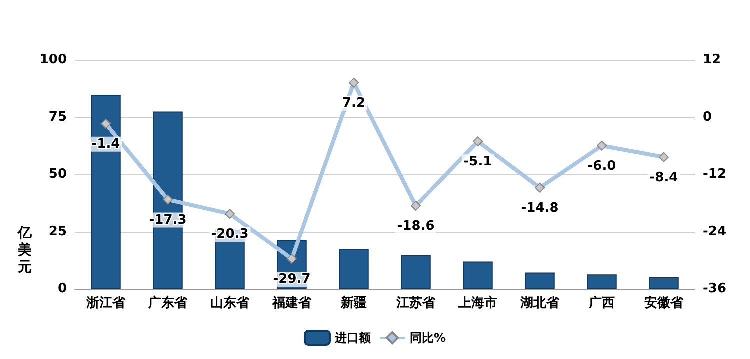  What do you see at coordinates (57, 174) in the screenshot?
I see `y-tick-label: 50` at bounding box center [57, 174].